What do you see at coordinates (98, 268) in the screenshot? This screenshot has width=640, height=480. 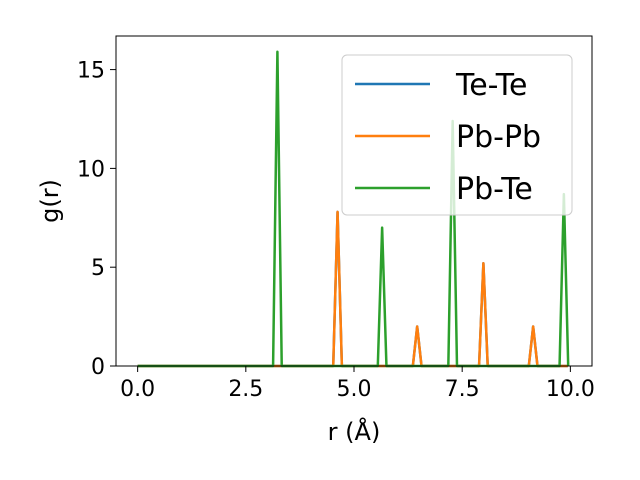 I see `y-tick-label: 5` at bounding box center [98, 268].